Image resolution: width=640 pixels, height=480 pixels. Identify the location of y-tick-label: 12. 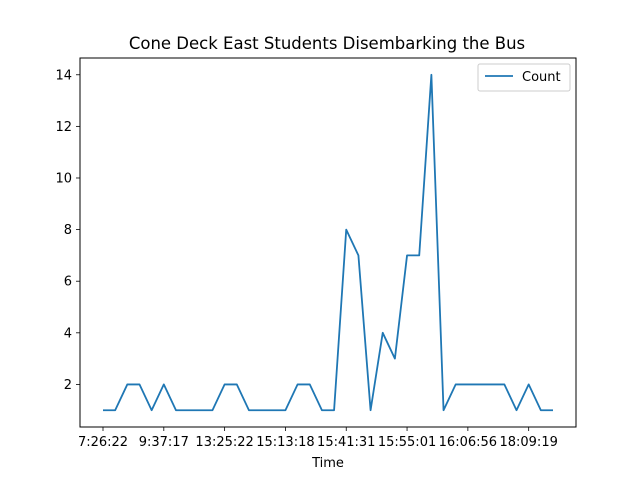
(63, 127).